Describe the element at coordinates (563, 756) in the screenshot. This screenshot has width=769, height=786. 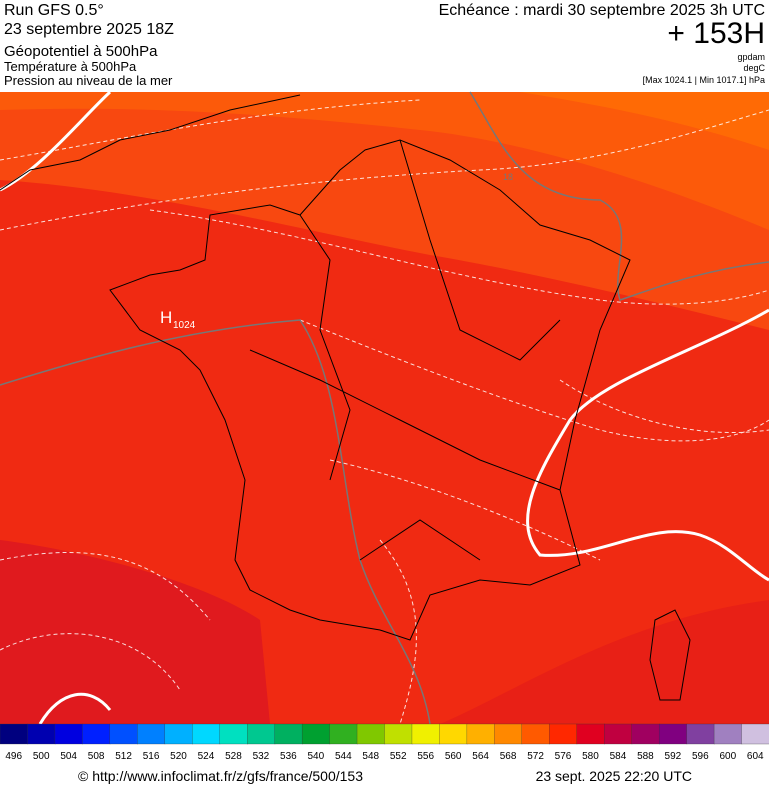
I see `scale-label: 576` at that location.